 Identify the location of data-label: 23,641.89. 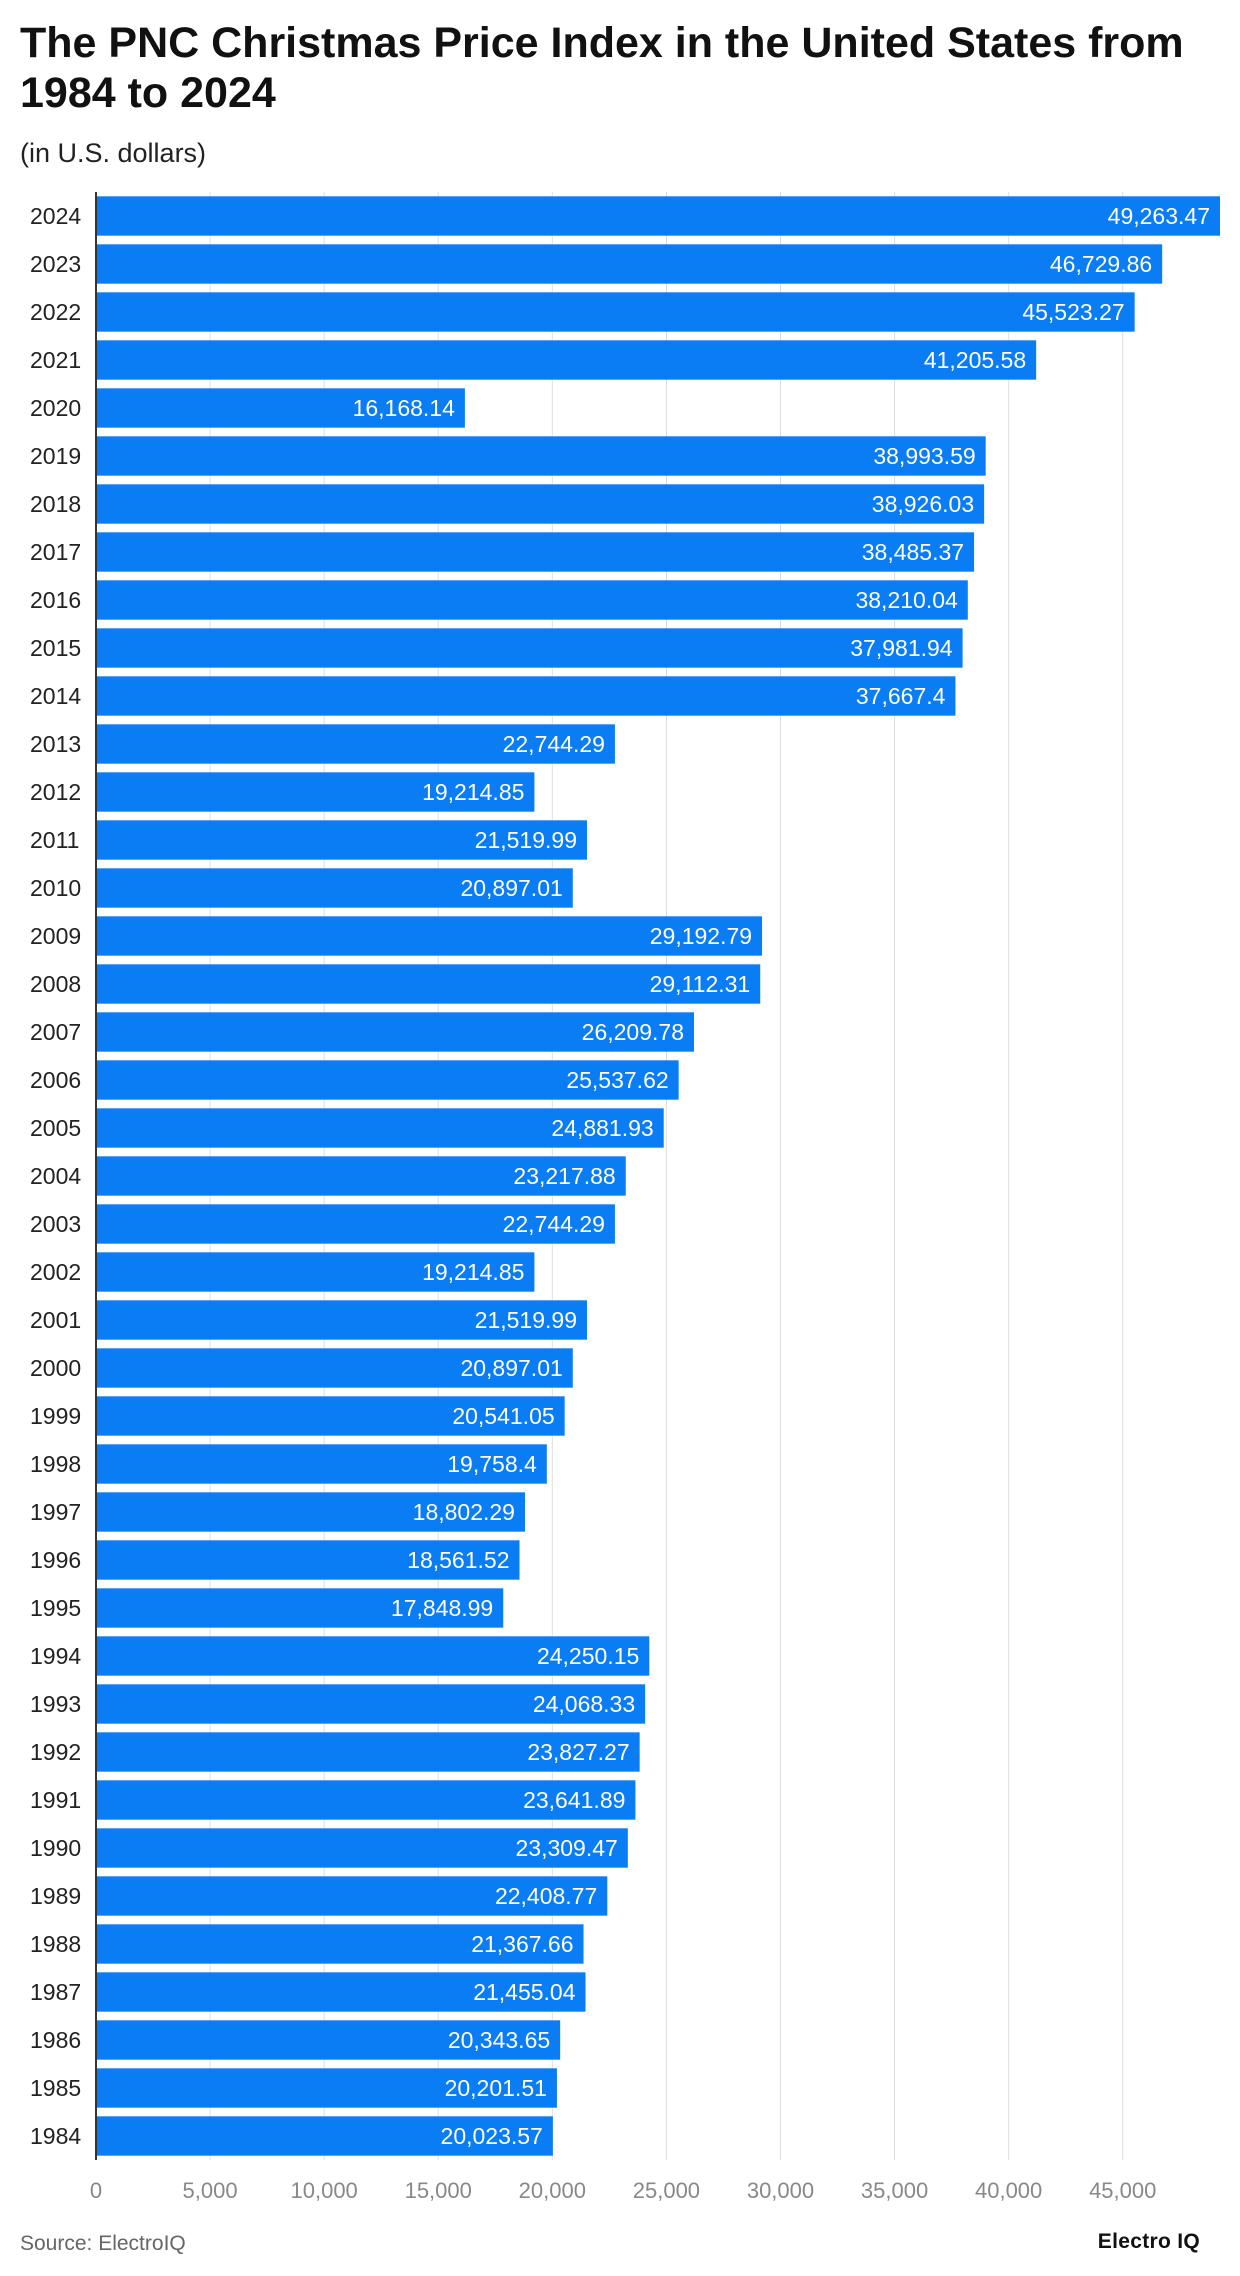
(574, 1800).